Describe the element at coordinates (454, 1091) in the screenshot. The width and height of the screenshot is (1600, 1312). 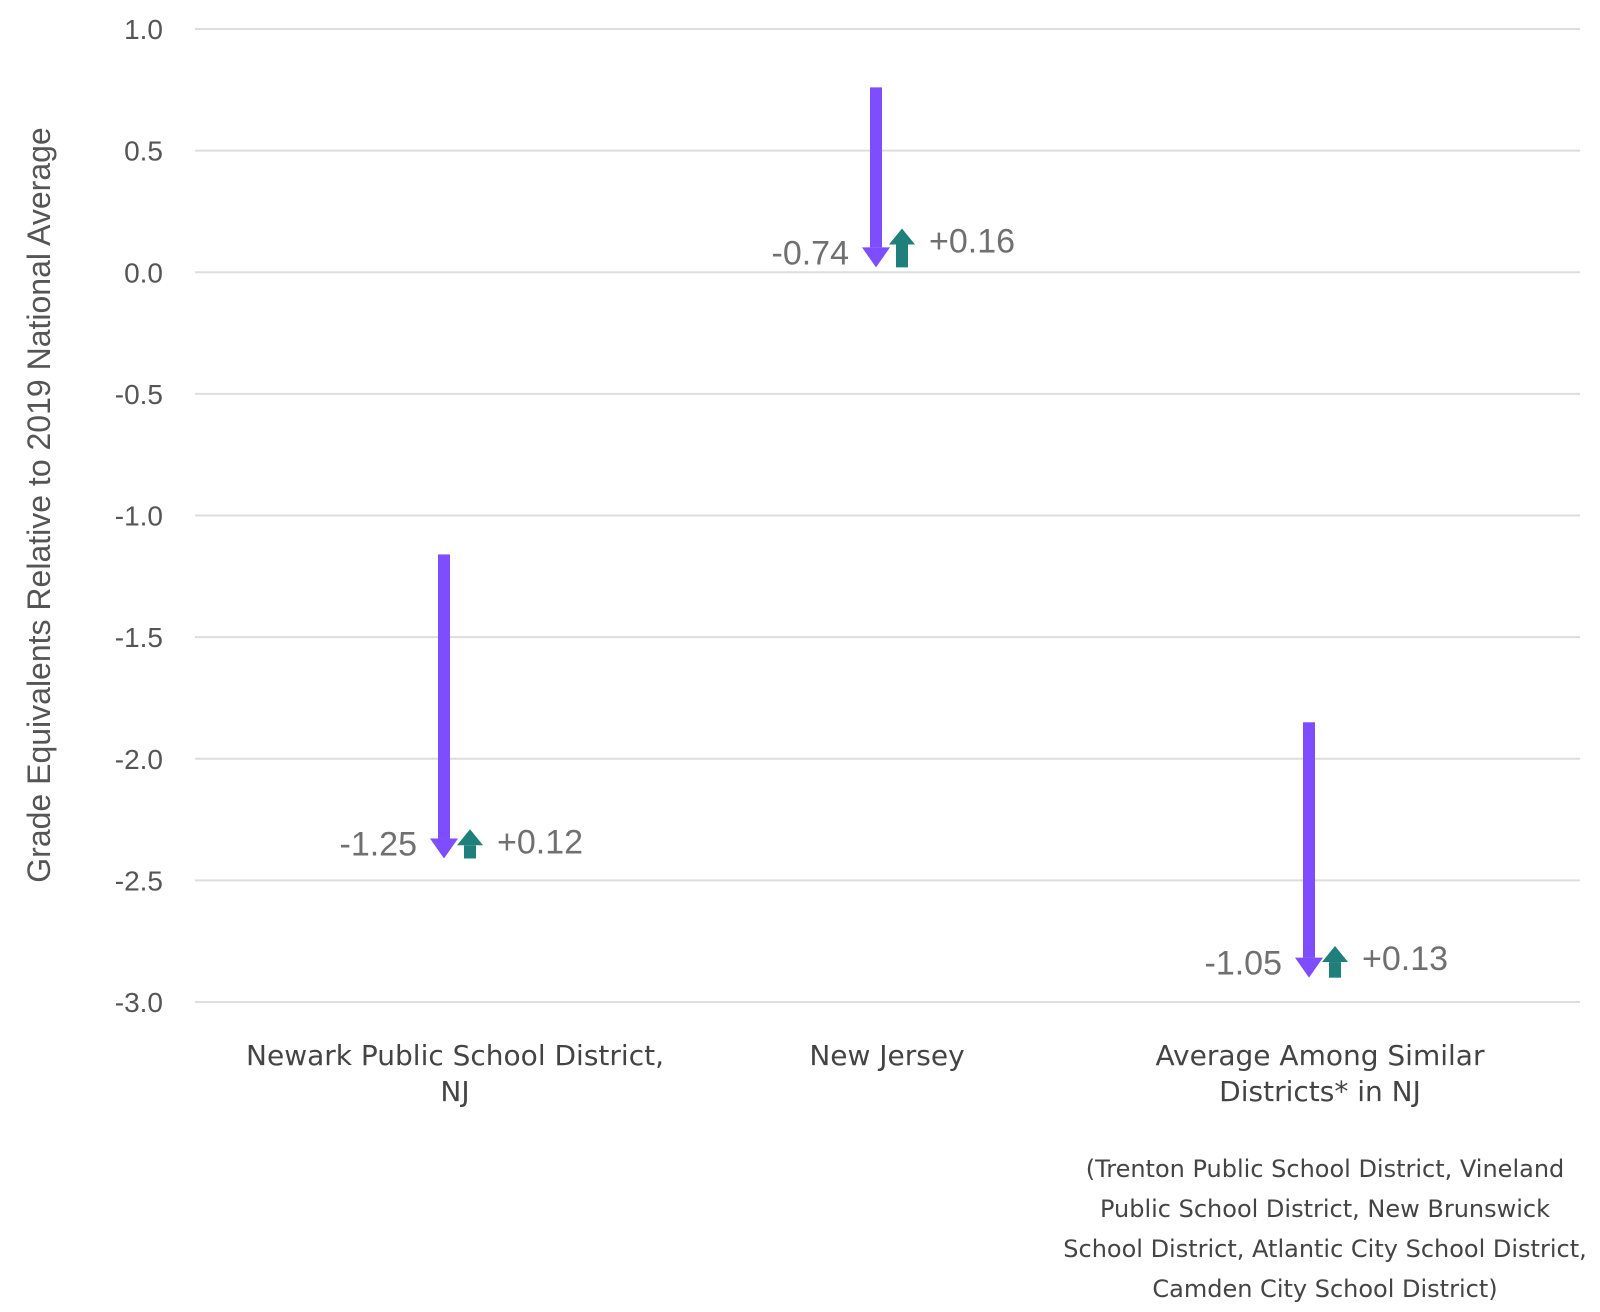
I see `x-category-label: NJ` at that location.